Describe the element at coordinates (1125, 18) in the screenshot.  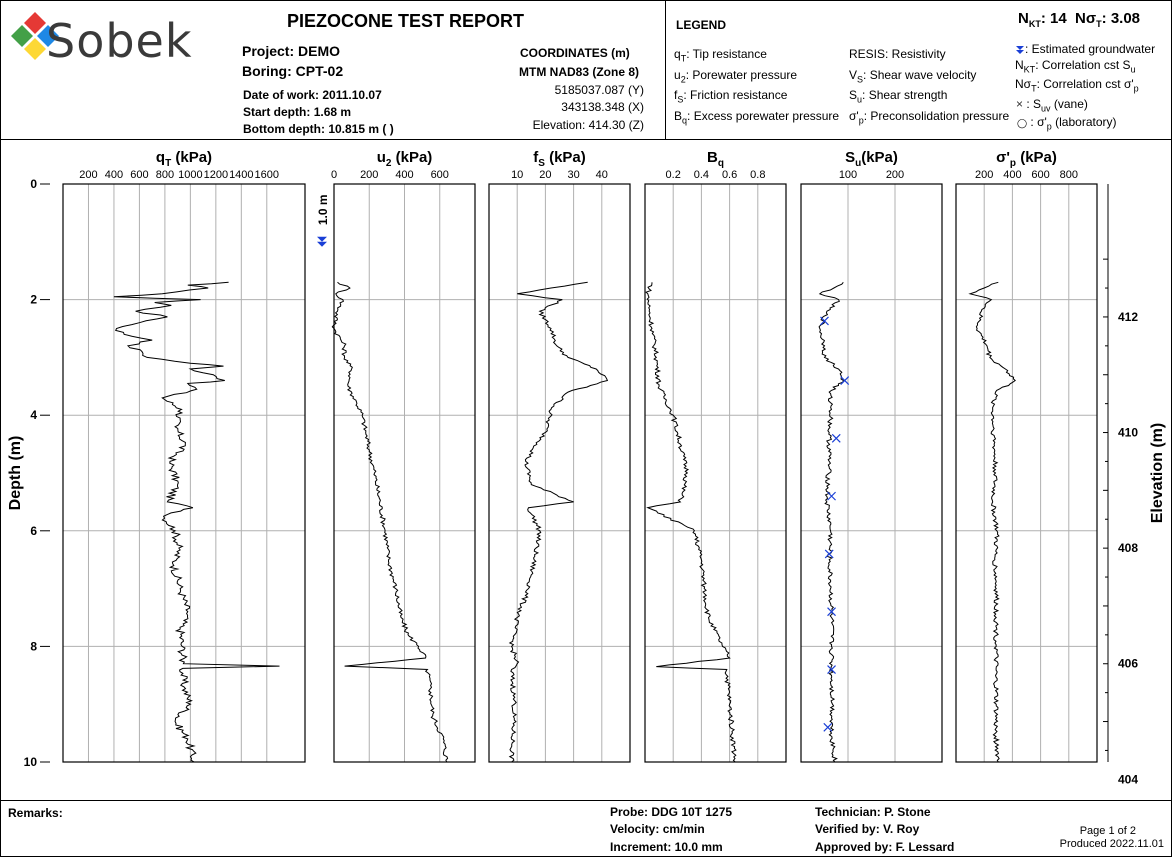
I see `nst-value: 3.08` at that location.